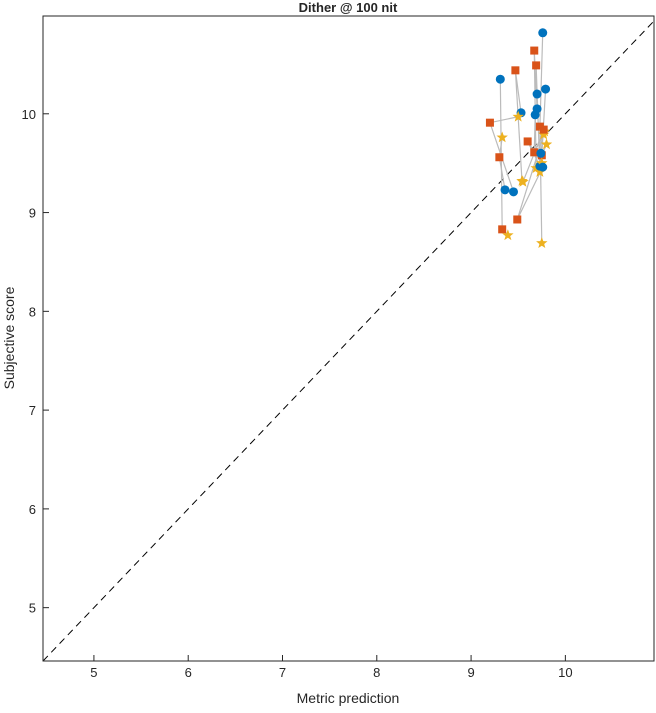 Image resolution: width=656 pixels, height=713 pixels. Describe the element at coordinates (32, 509) in the screenshot. I see `y-tick-label: 6` at that location.